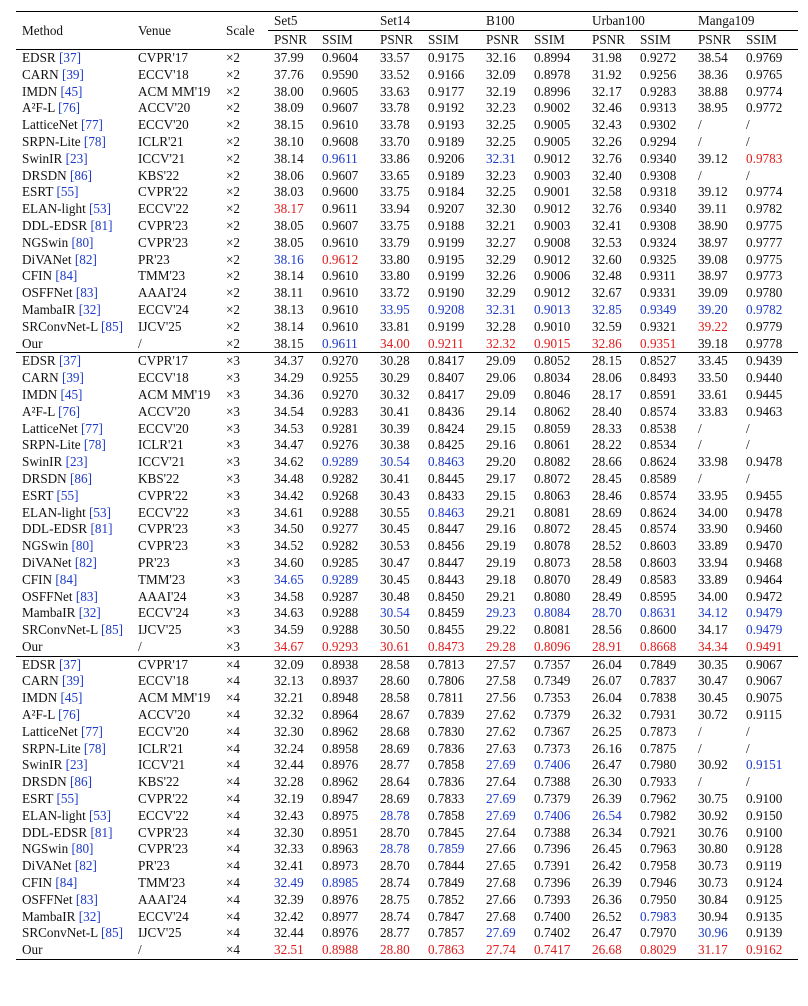  What do you see at coordinates (607, 596) in the screenshot?
I see `psnr-cell: 28.49` at bounding box center [607, 596].